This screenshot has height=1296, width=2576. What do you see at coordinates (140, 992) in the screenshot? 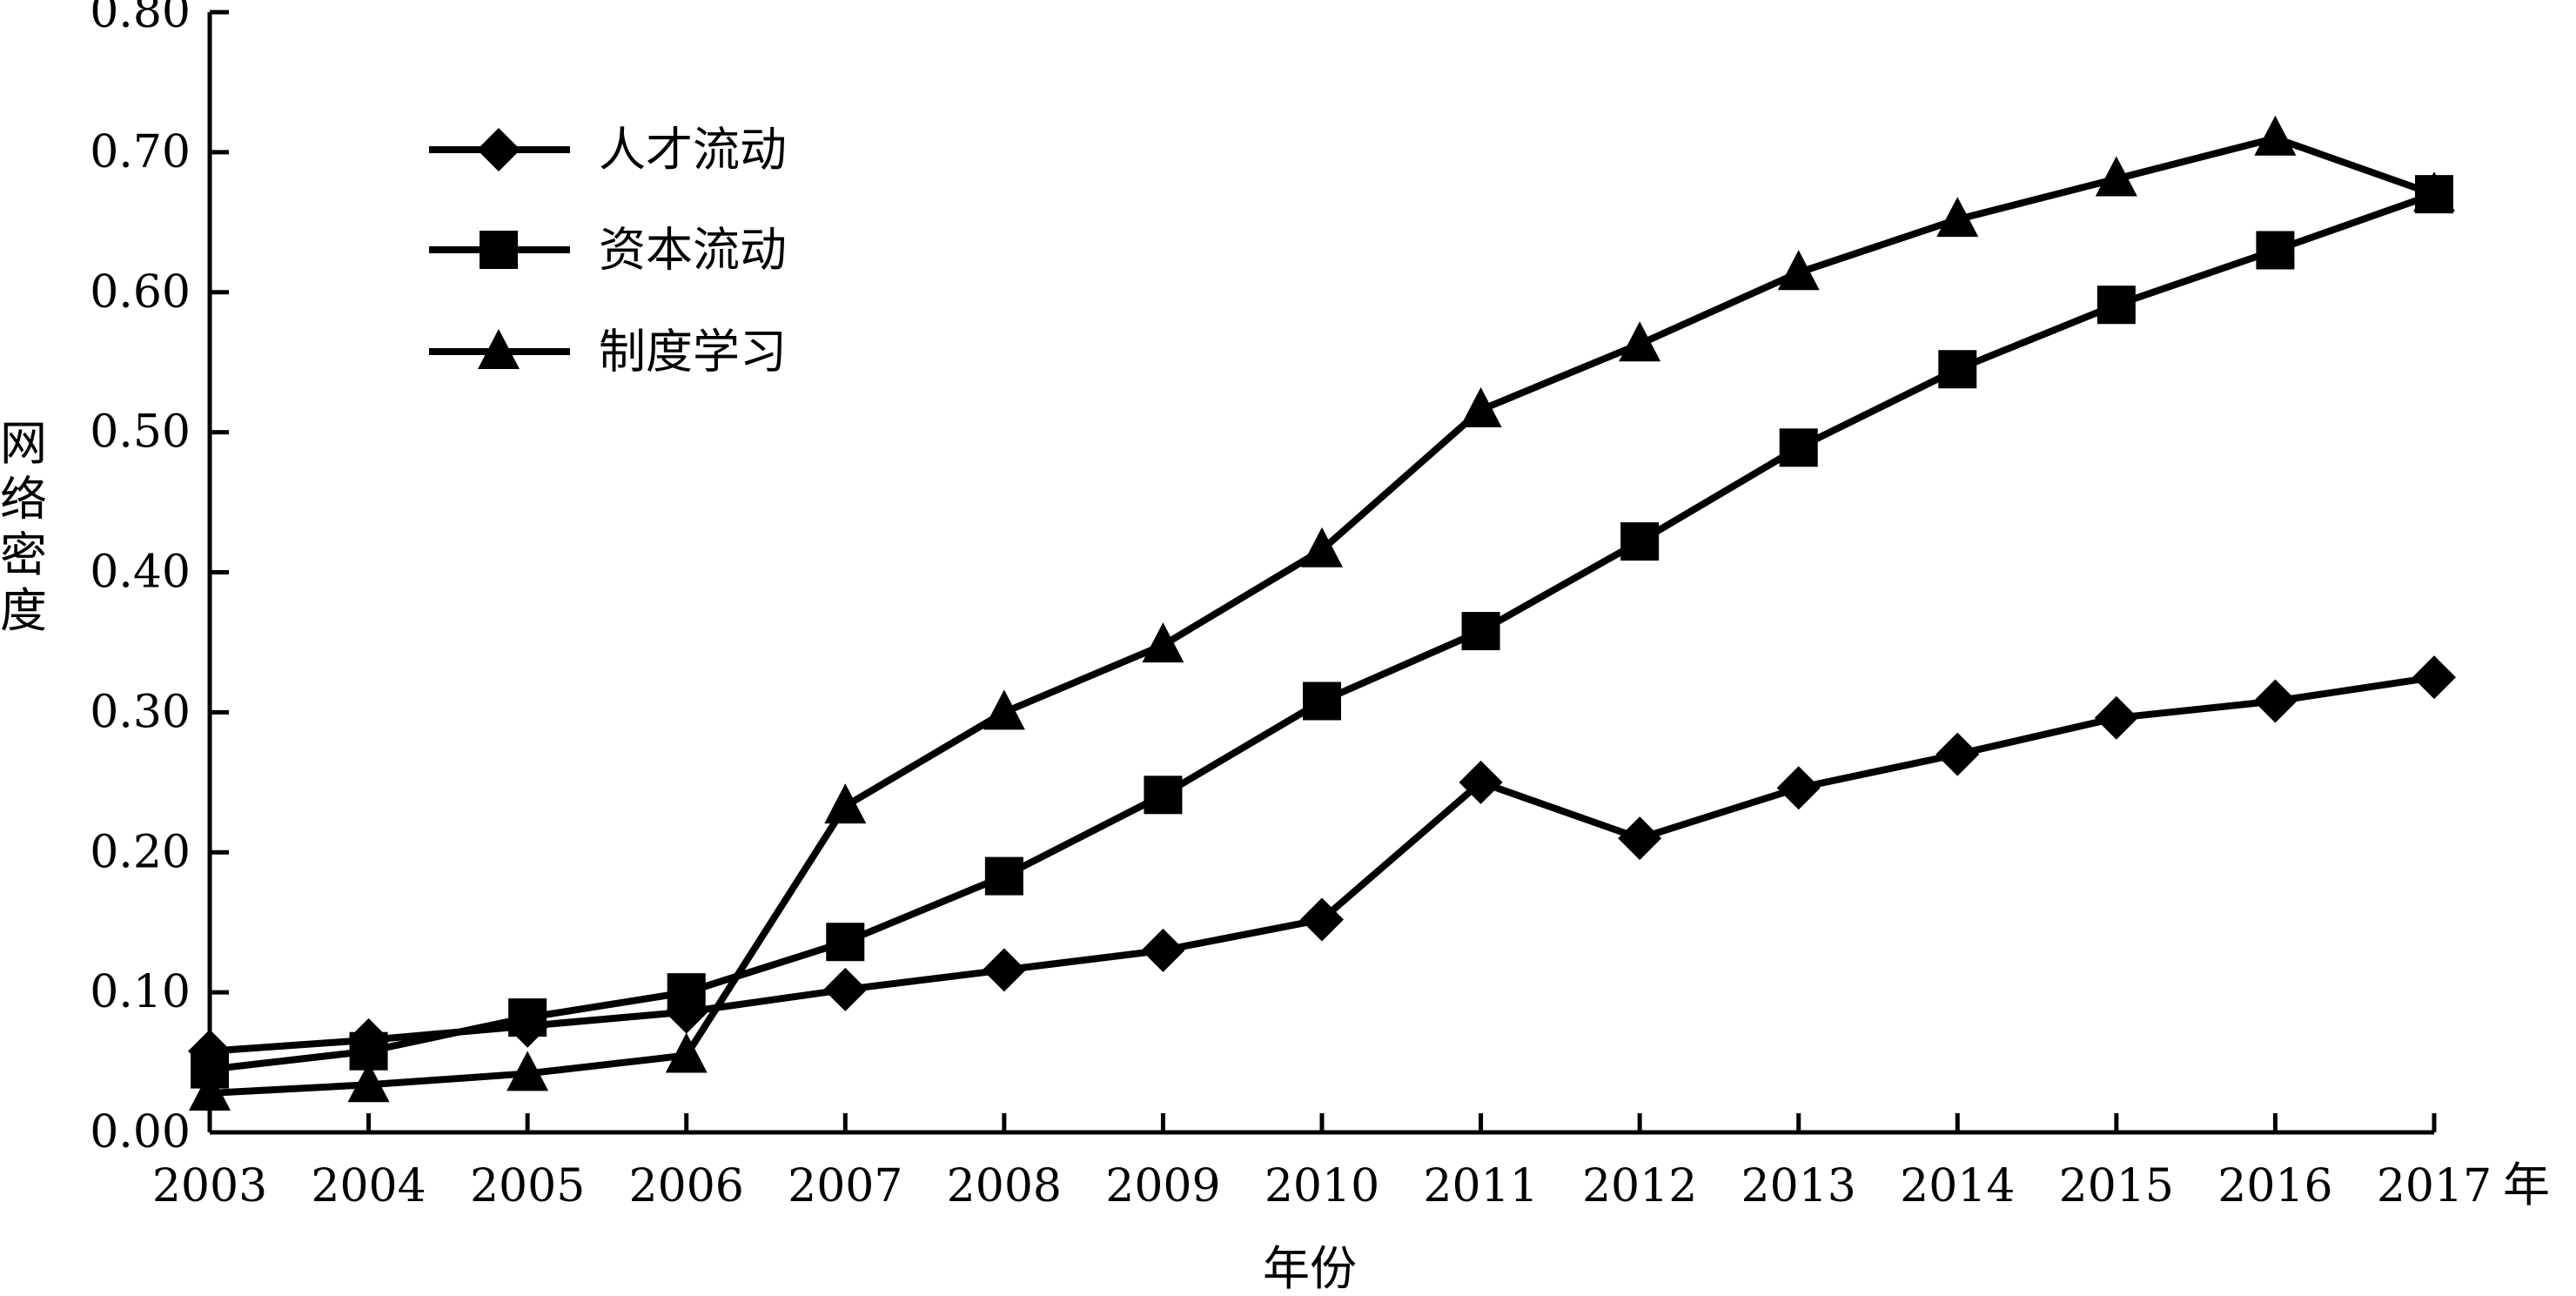
I see `y-tick-label: 0.10` at bounding box center [140, 992].